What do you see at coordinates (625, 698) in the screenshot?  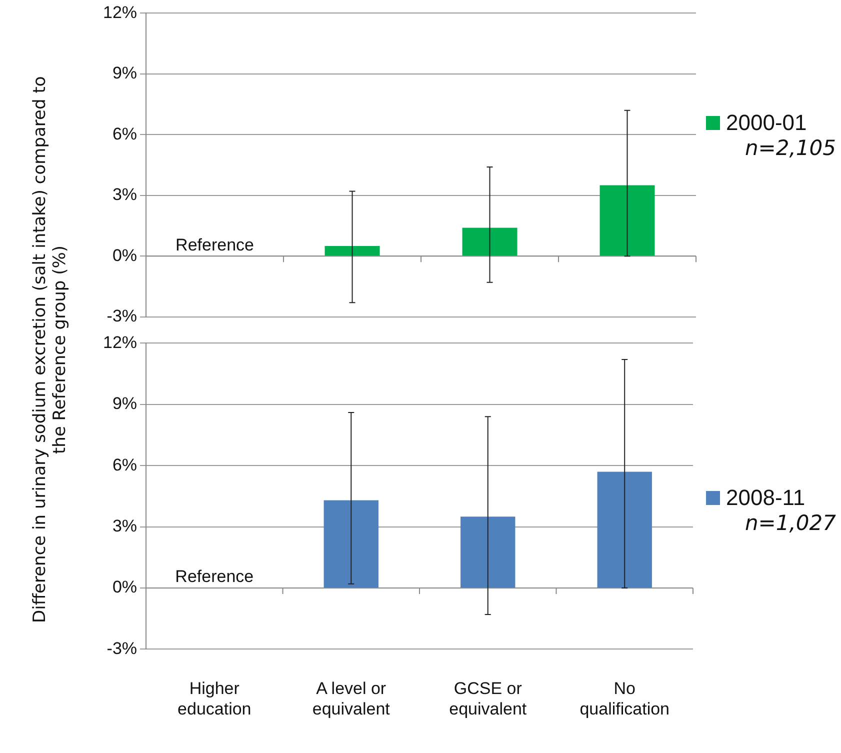 I see `x-tick-label: No qualification` at bounding box center [625, 698].